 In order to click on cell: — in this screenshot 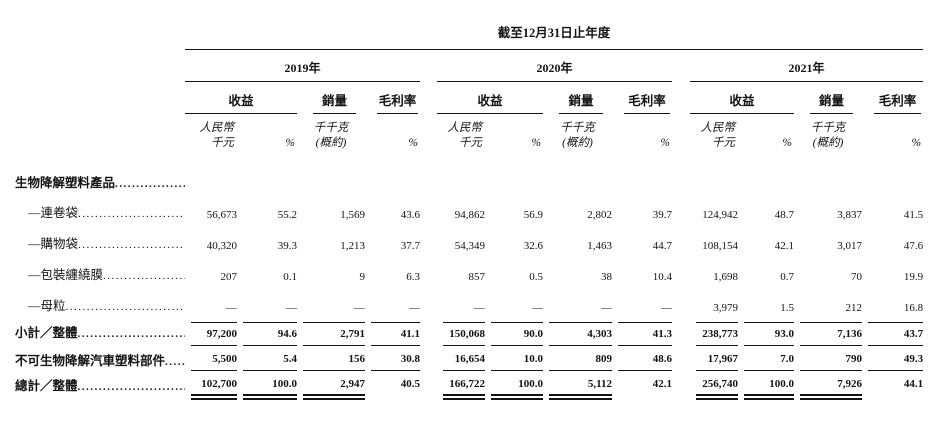, I will do `click(642, 304)`.